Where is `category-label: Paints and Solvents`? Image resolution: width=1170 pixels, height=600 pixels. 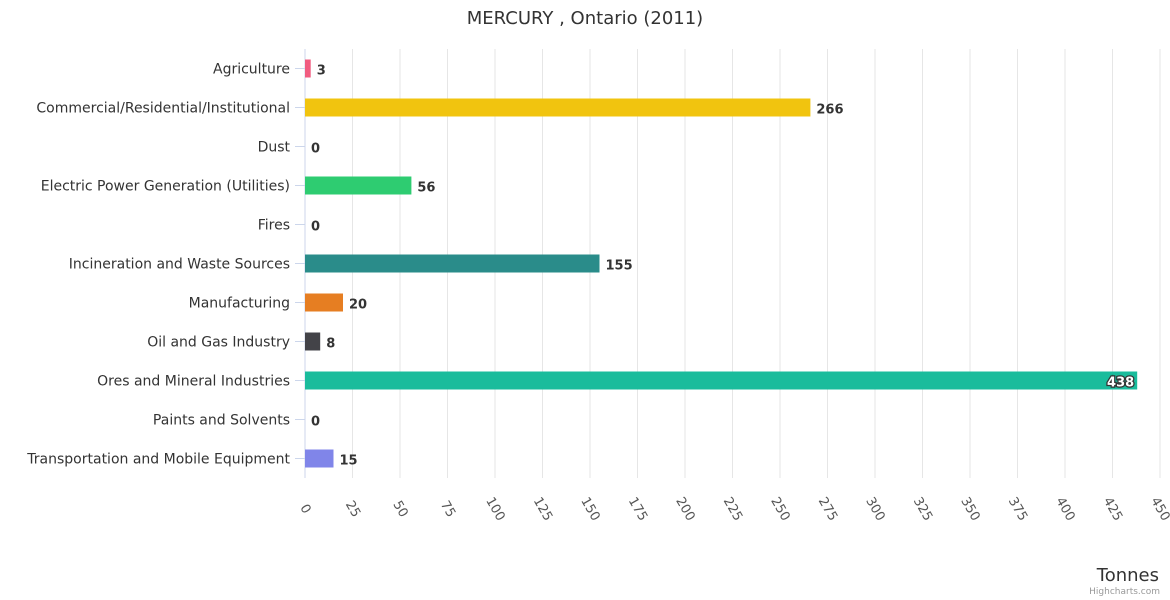
category-label: Paints and Solvents is located at coordinates (221, 421).